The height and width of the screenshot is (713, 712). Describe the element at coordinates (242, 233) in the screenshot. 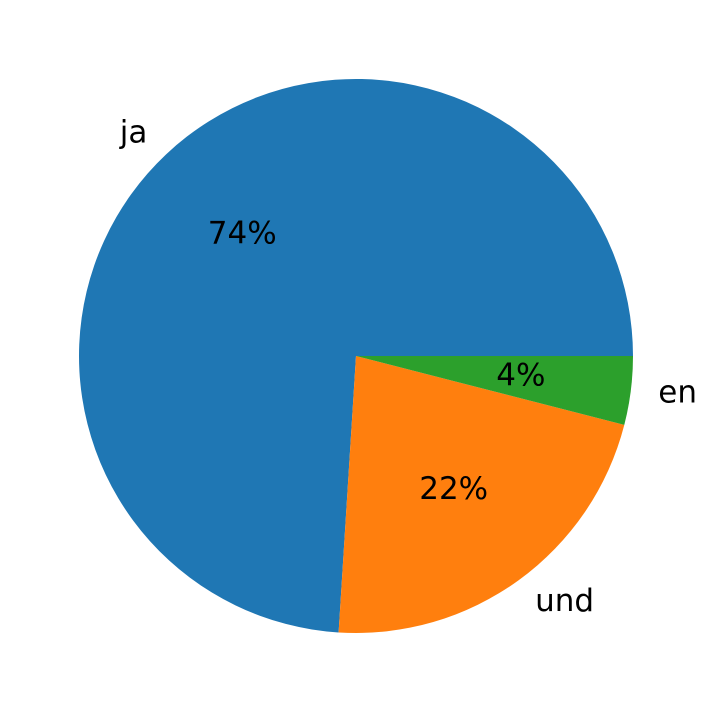

I see `value-label: 74%` at that location.